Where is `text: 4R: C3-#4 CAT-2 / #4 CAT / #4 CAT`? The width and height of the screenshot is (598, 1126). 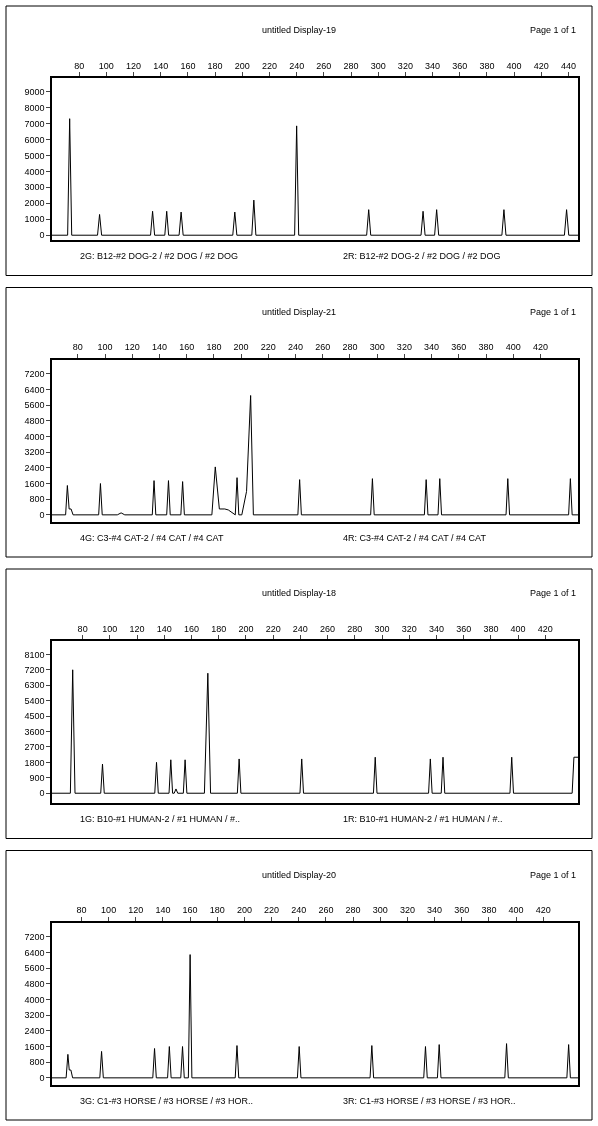 text: 4R: C3-#4 CAT-2 / #4 CAT / #4 CAT is located at coordinates (415, 538).